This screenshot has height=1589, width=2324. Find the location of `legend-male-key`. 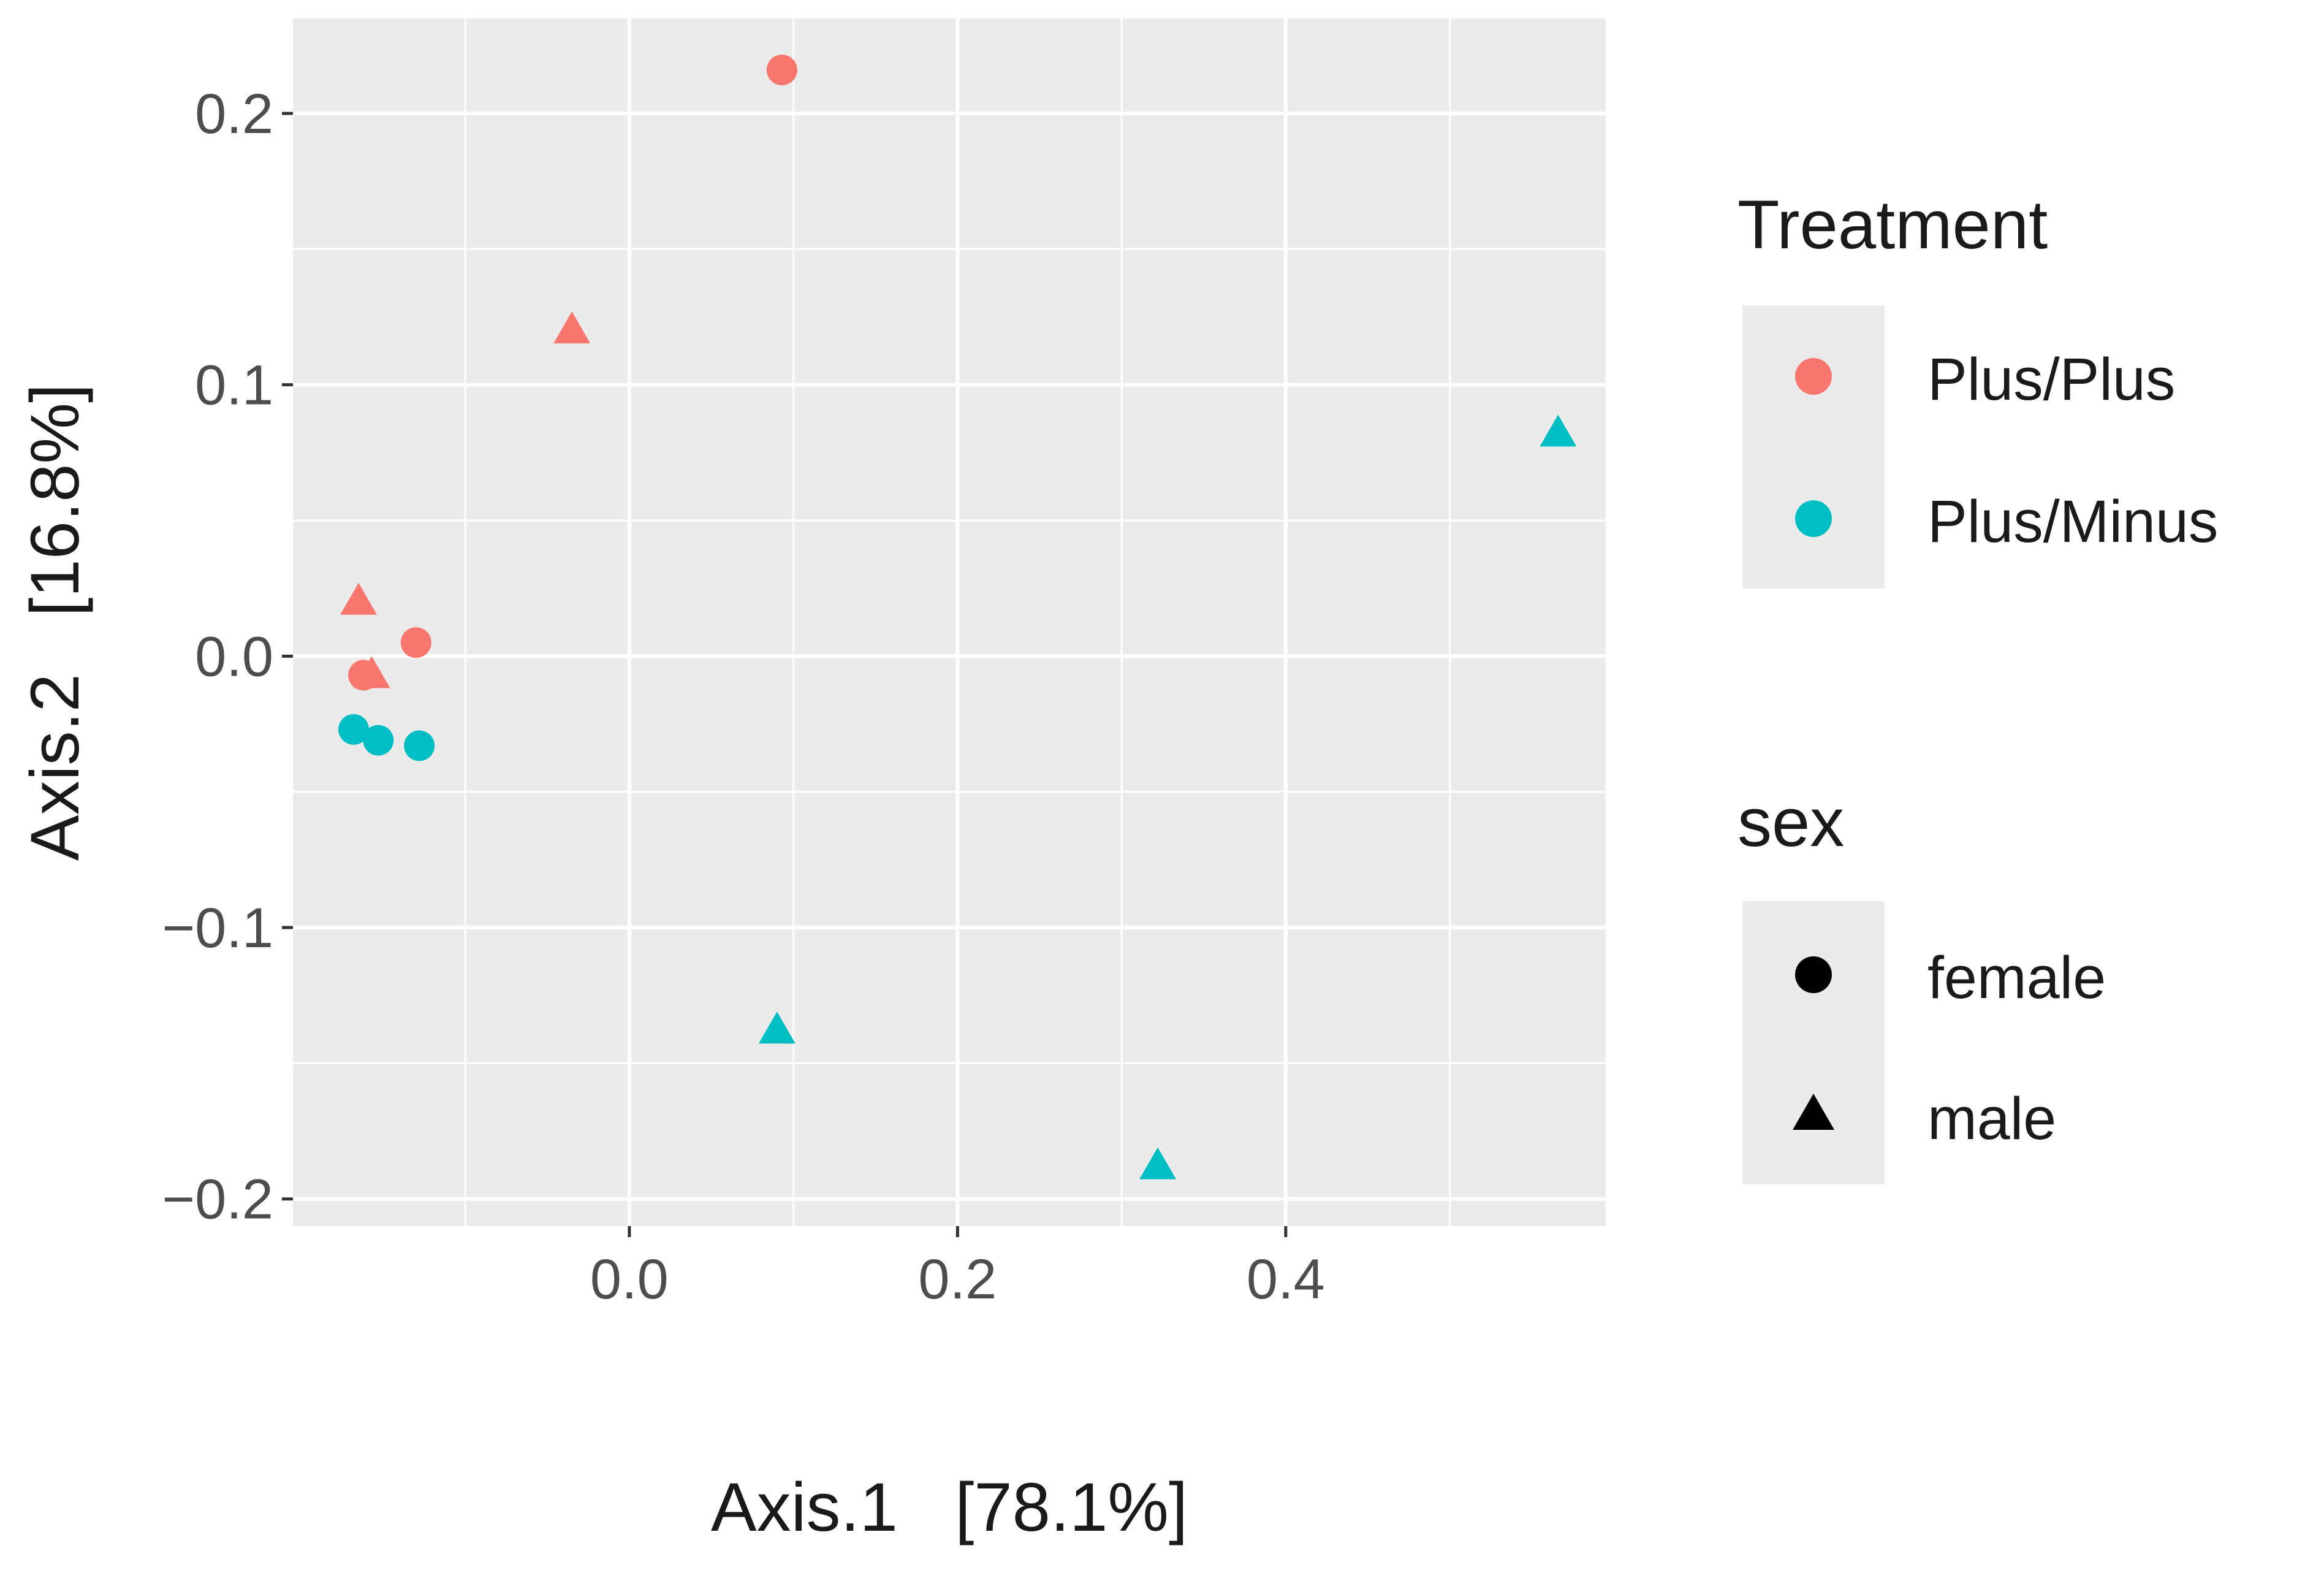

legend-male-key is located at coordinates (1814, 1112).